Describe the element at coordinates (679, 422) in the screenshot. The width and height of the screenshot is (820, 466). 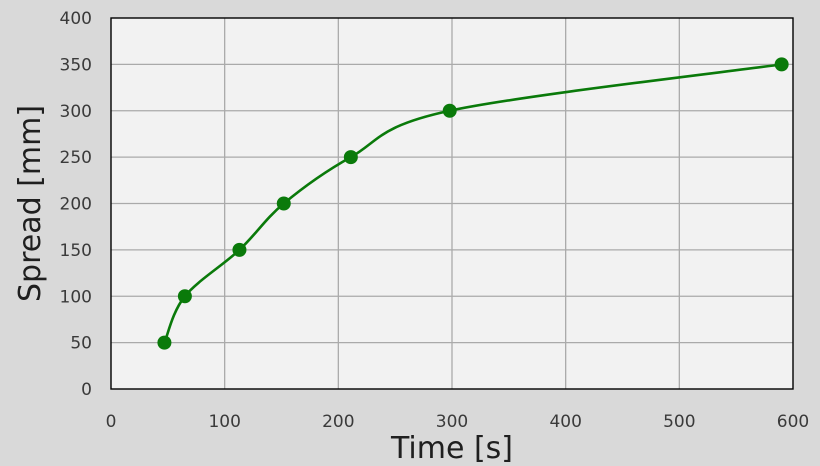
I see `x-tick-label: 500` at that location.